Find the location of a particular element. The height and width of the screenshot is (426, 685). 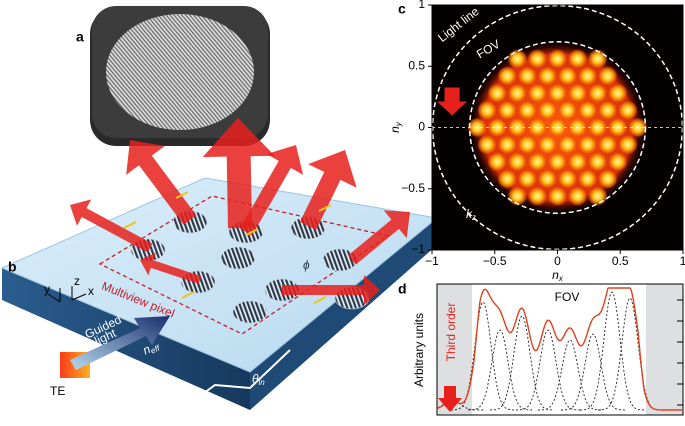

axis-label: y is located at coordinates (47, 289).